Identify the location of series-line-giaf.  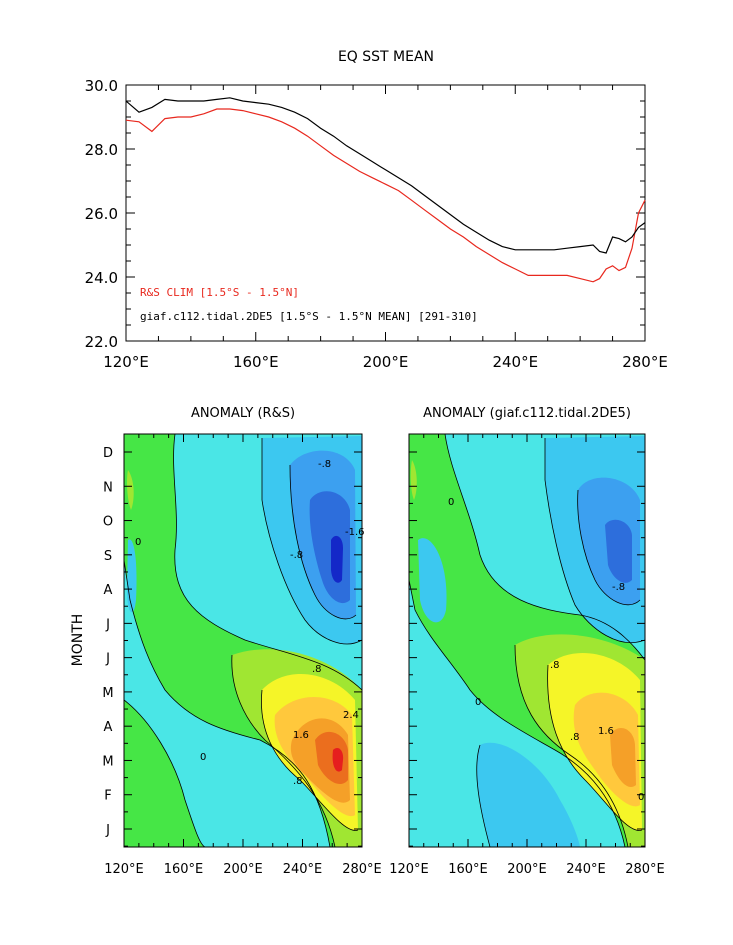
(385, 175).